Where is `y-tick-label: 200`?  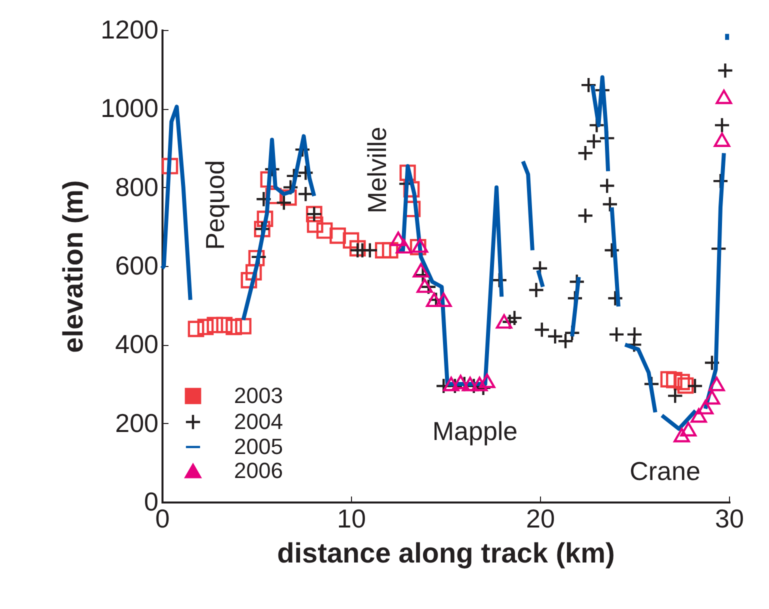 y-tick-label: 200 is located at coordinates (136, 423).